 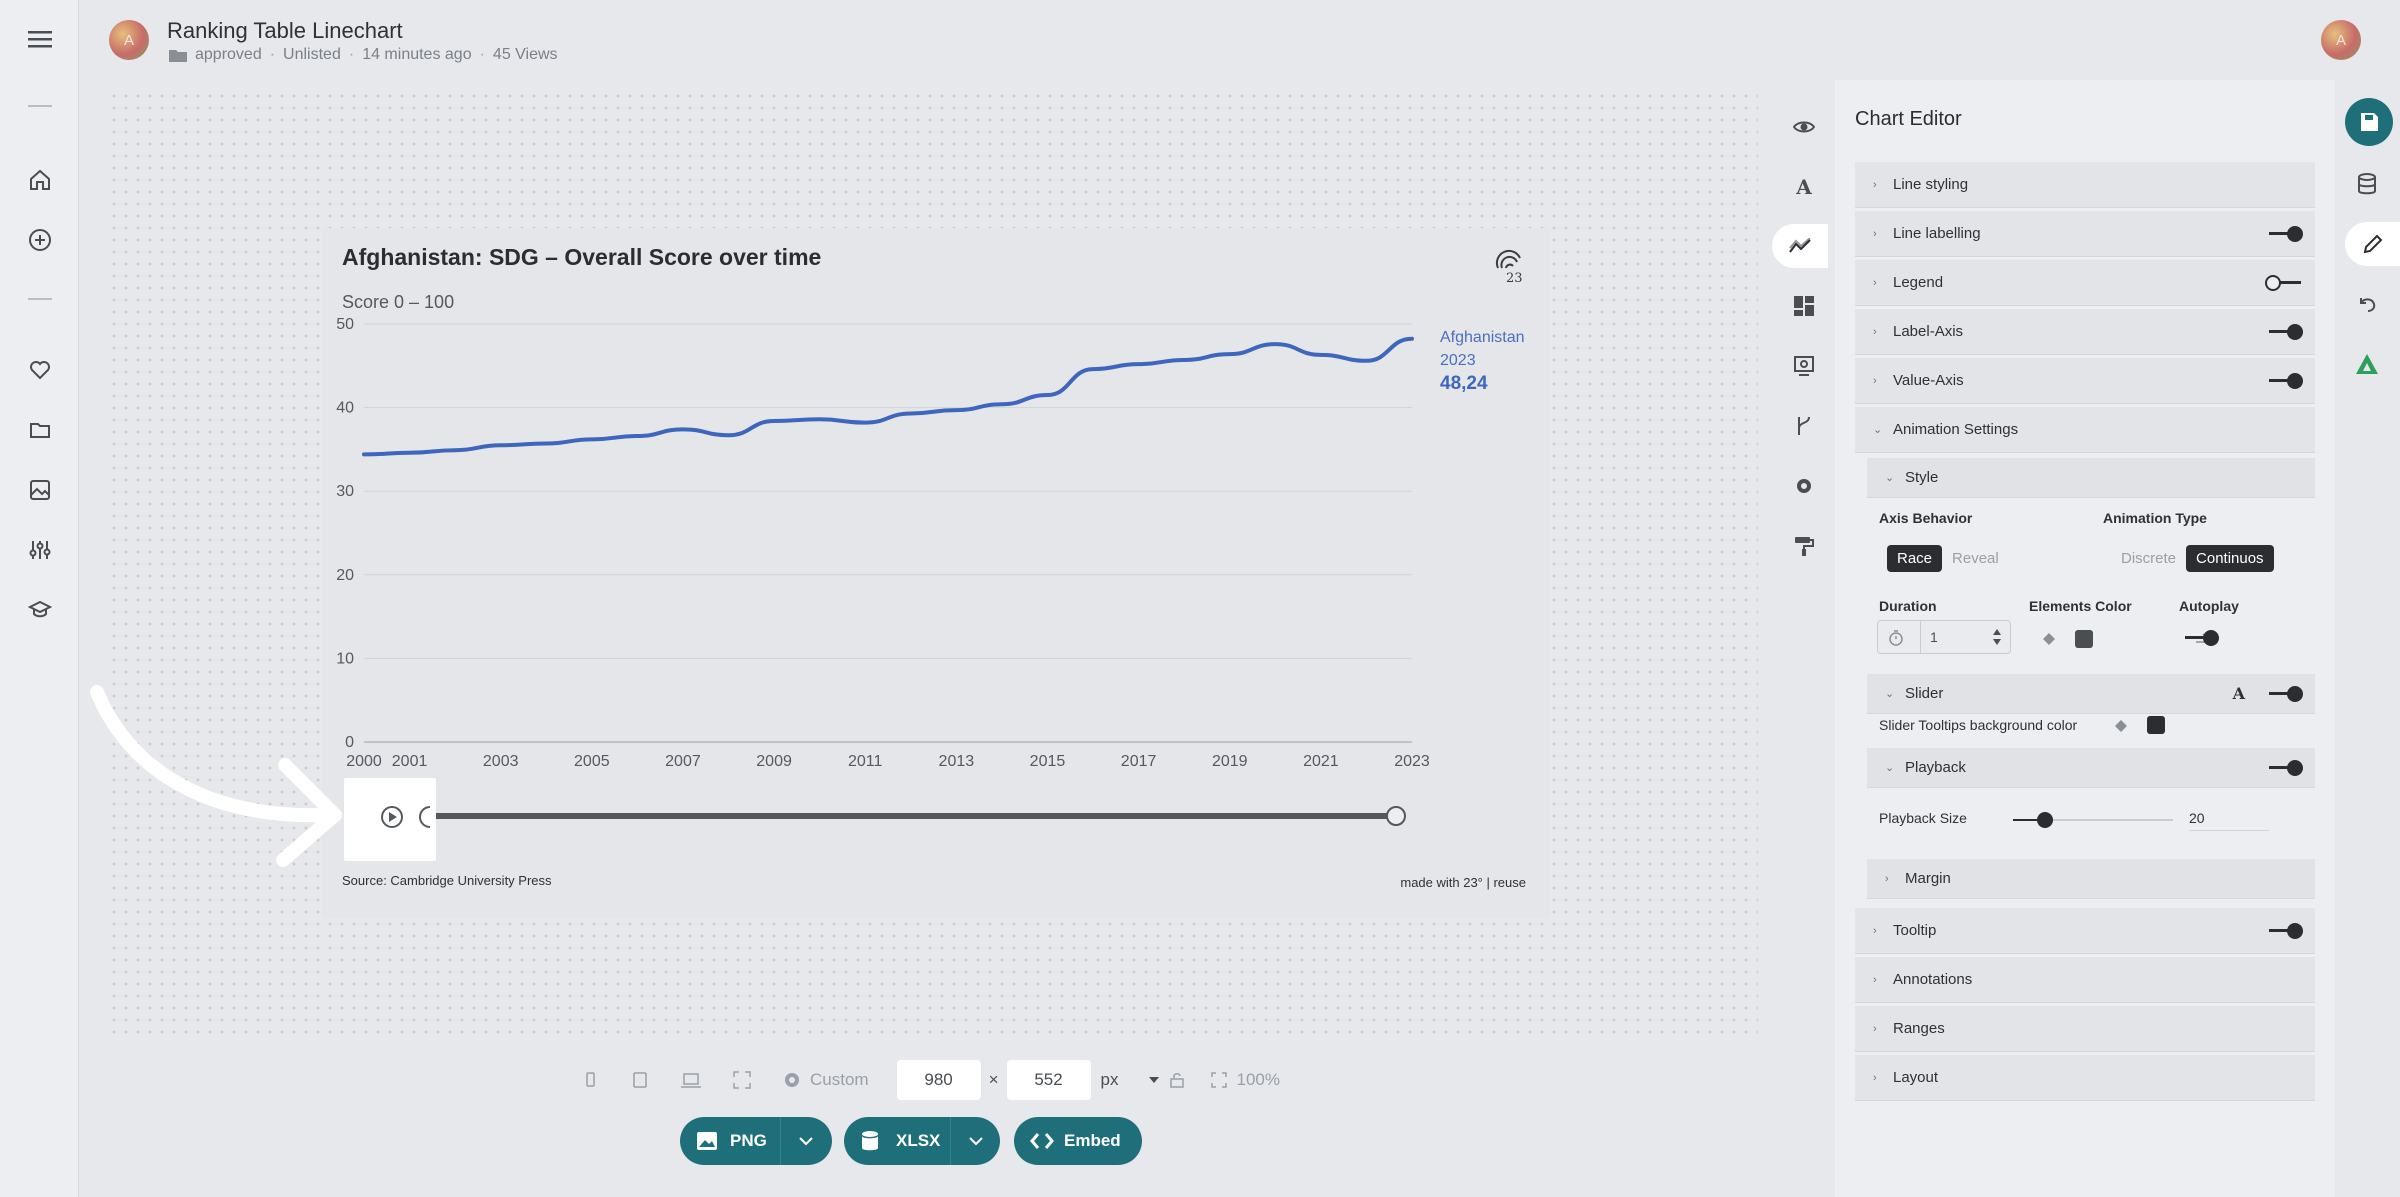 I want to click on duration-label: Duration, so click(x=1908, y=606).